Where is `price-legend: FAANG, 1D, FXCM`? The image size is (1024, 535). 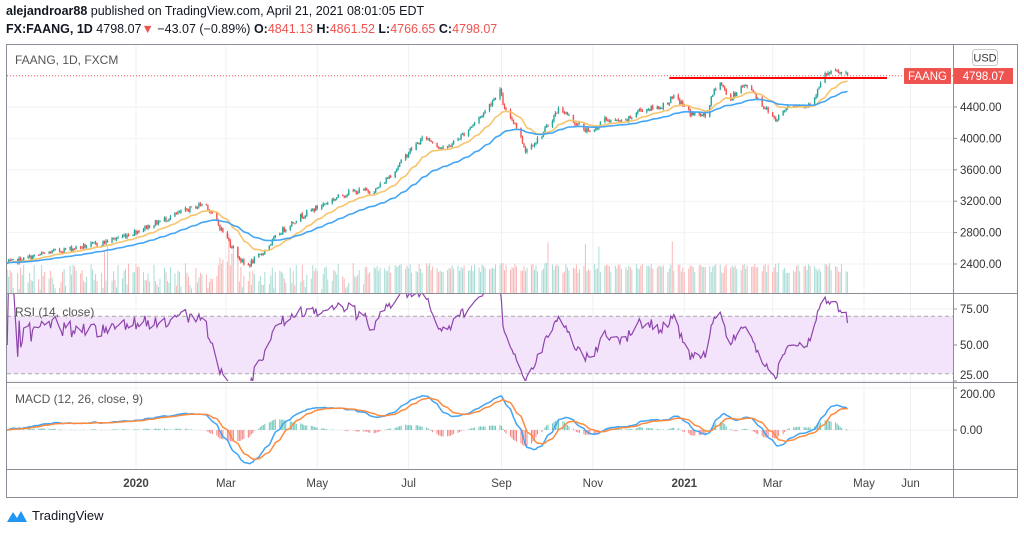
price-legend: FAANG, 1D, FXCM is located at coordinates (66, 60).